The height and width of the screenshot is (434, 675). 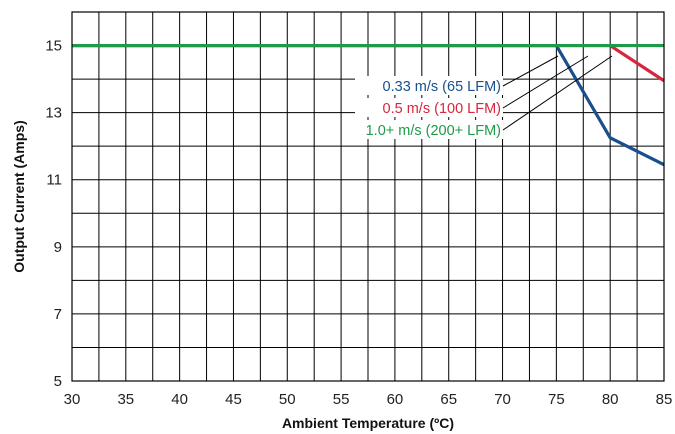 What do you see at coordinates (368, 399) in the screenshot?
I see `x-tick-labels: 30 35 40 45 50 55 60 65 70 75 80 85` at bounding box center [368, 399].